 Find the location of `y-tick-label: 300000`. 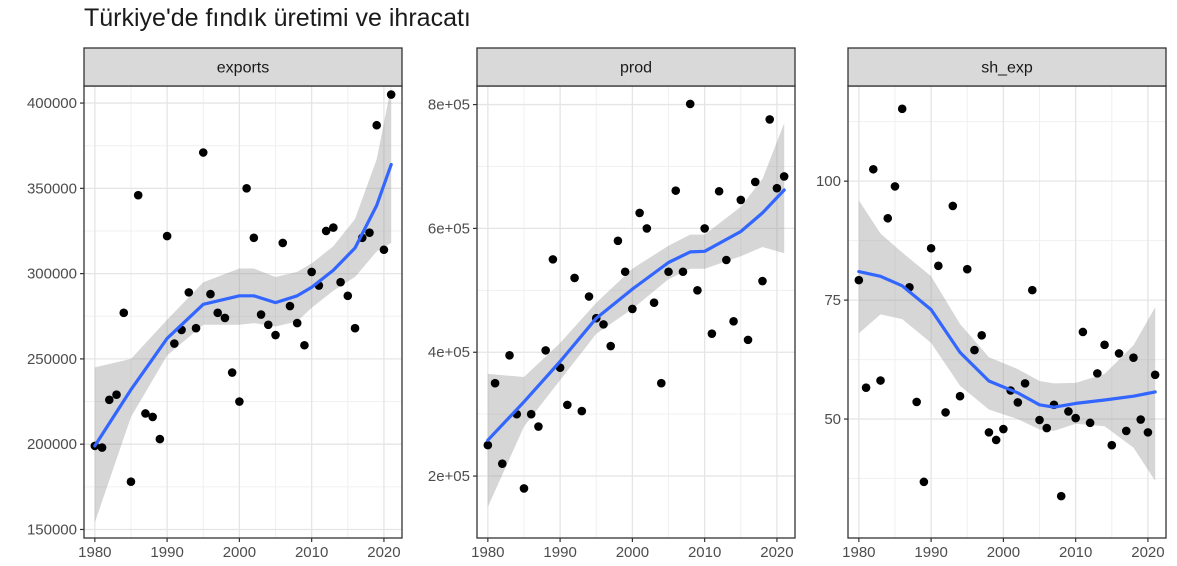

y-tick-label: 300000 is located at coordinates (52, 274).